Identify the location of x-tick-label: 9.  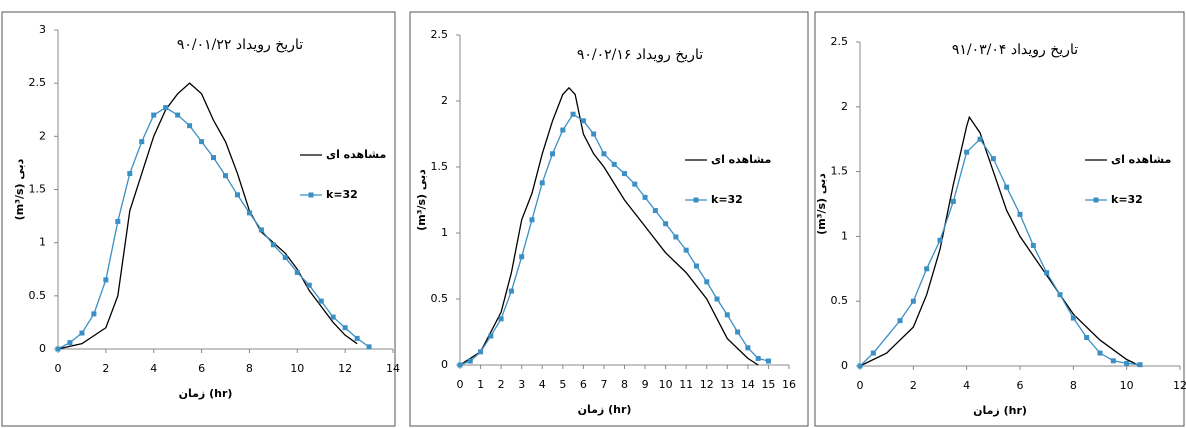
(645, 384).